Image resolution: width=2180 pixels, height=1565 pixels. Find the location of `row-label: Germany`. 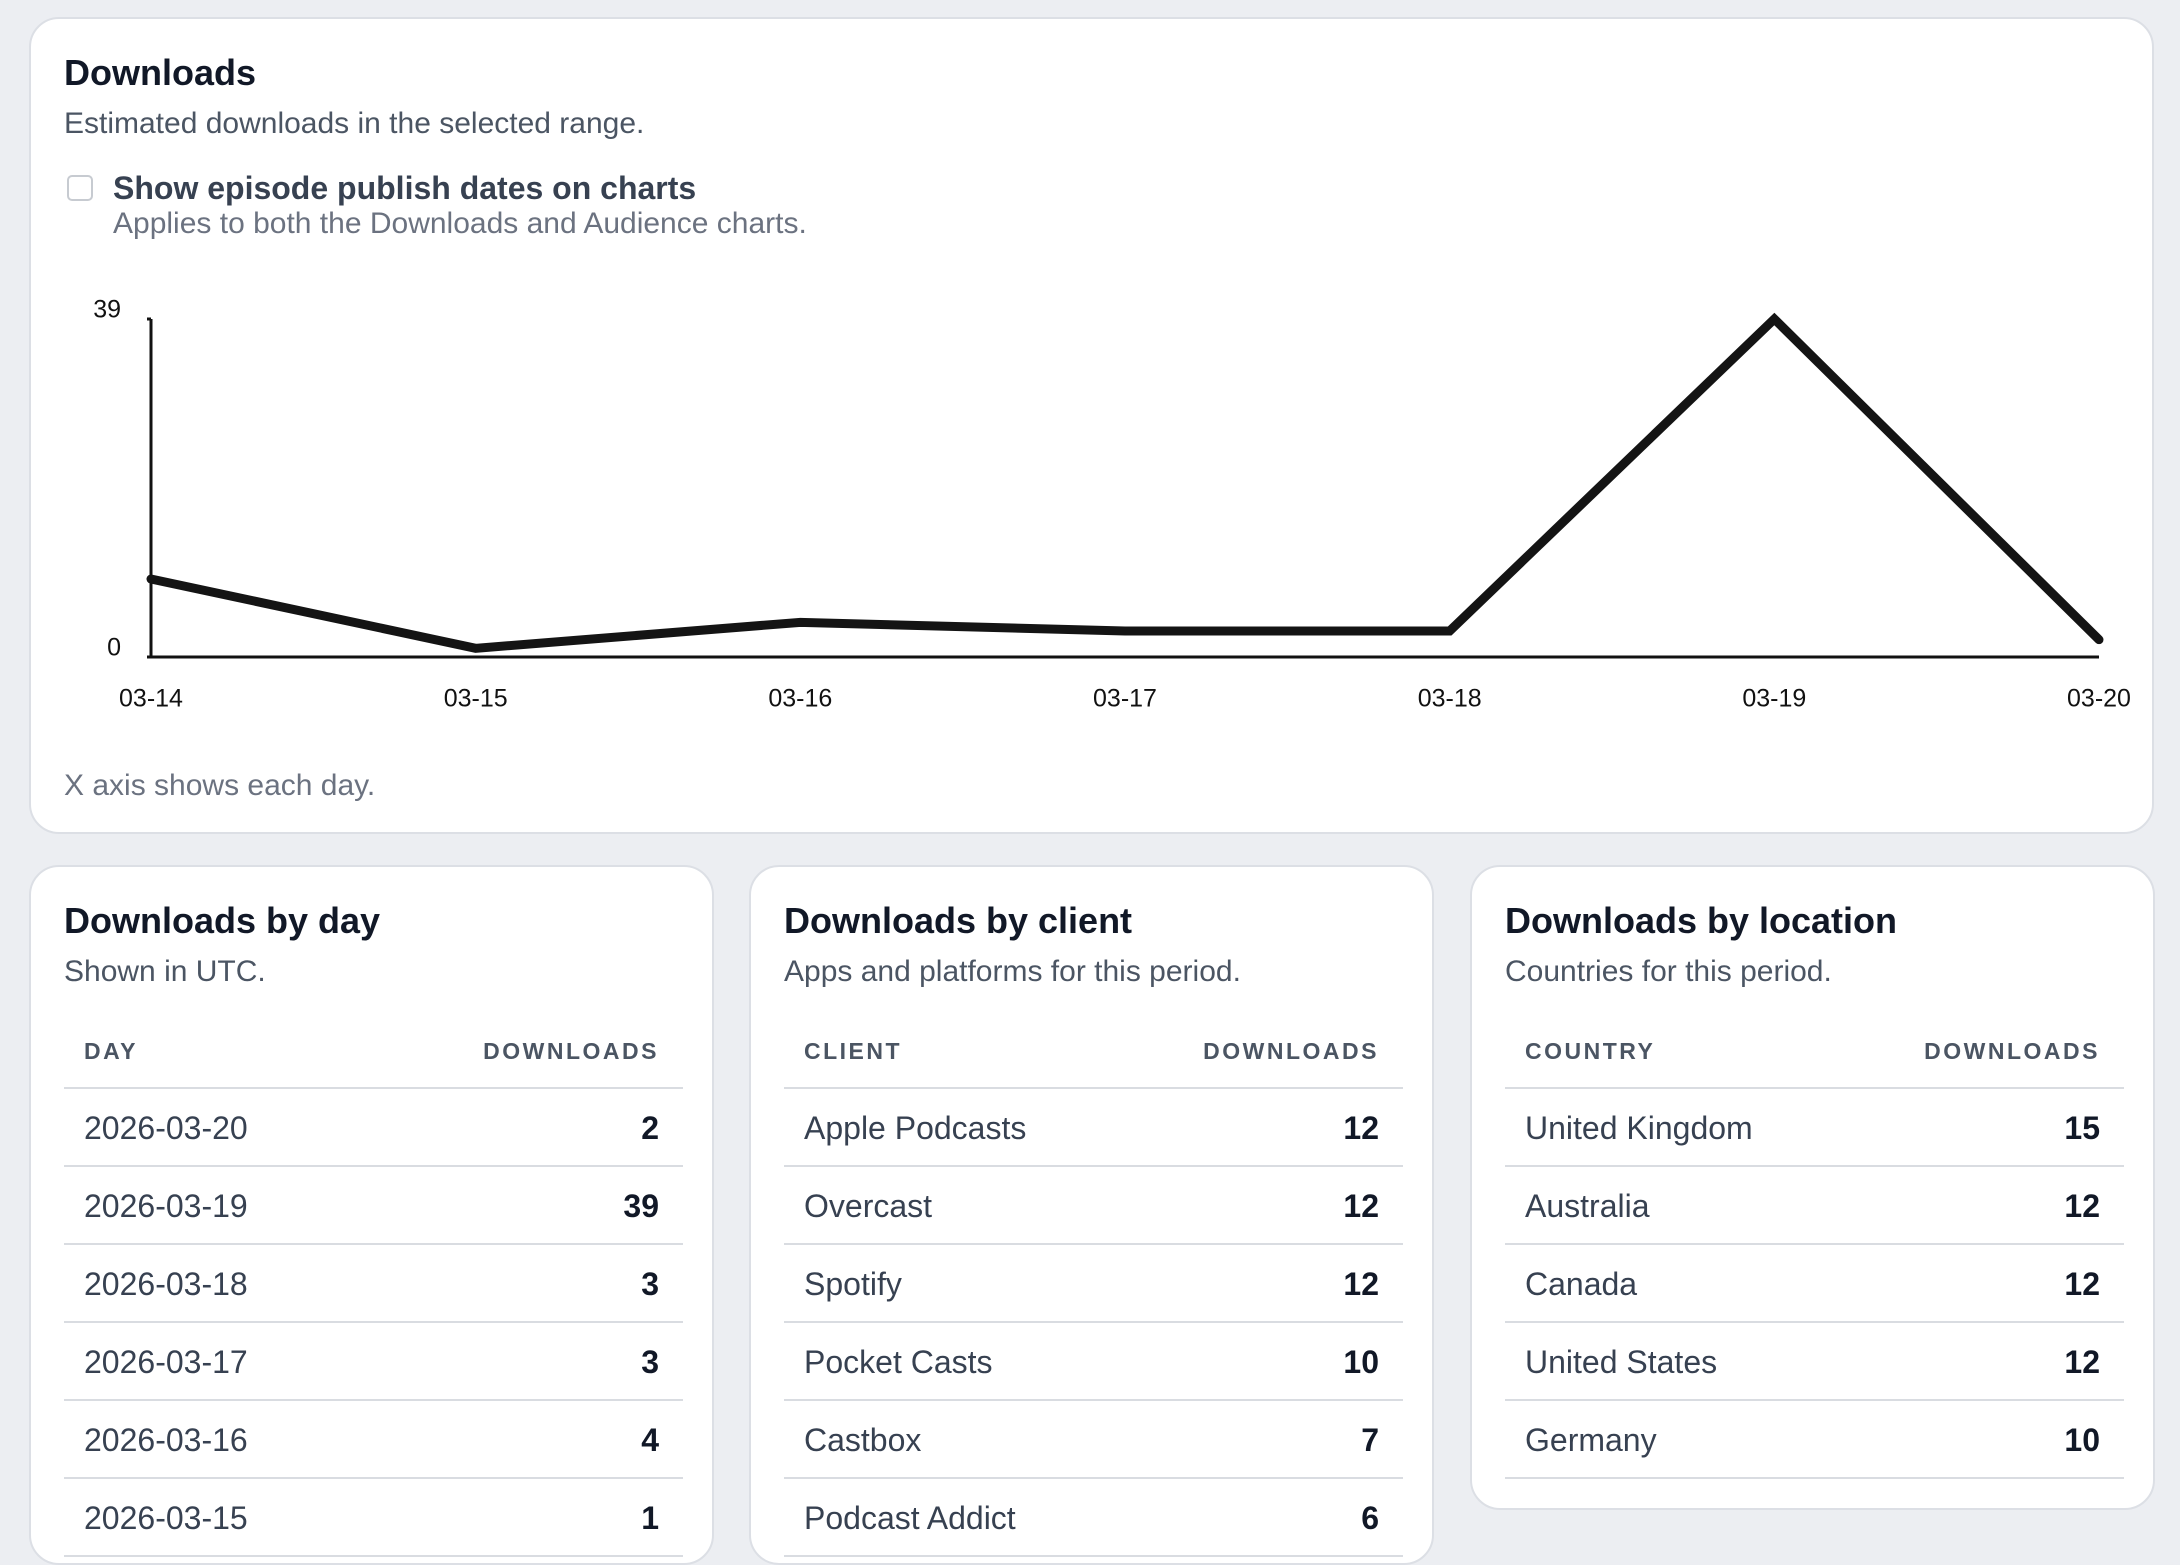

row-label: Germany is located at coordinates (1591, 1440).